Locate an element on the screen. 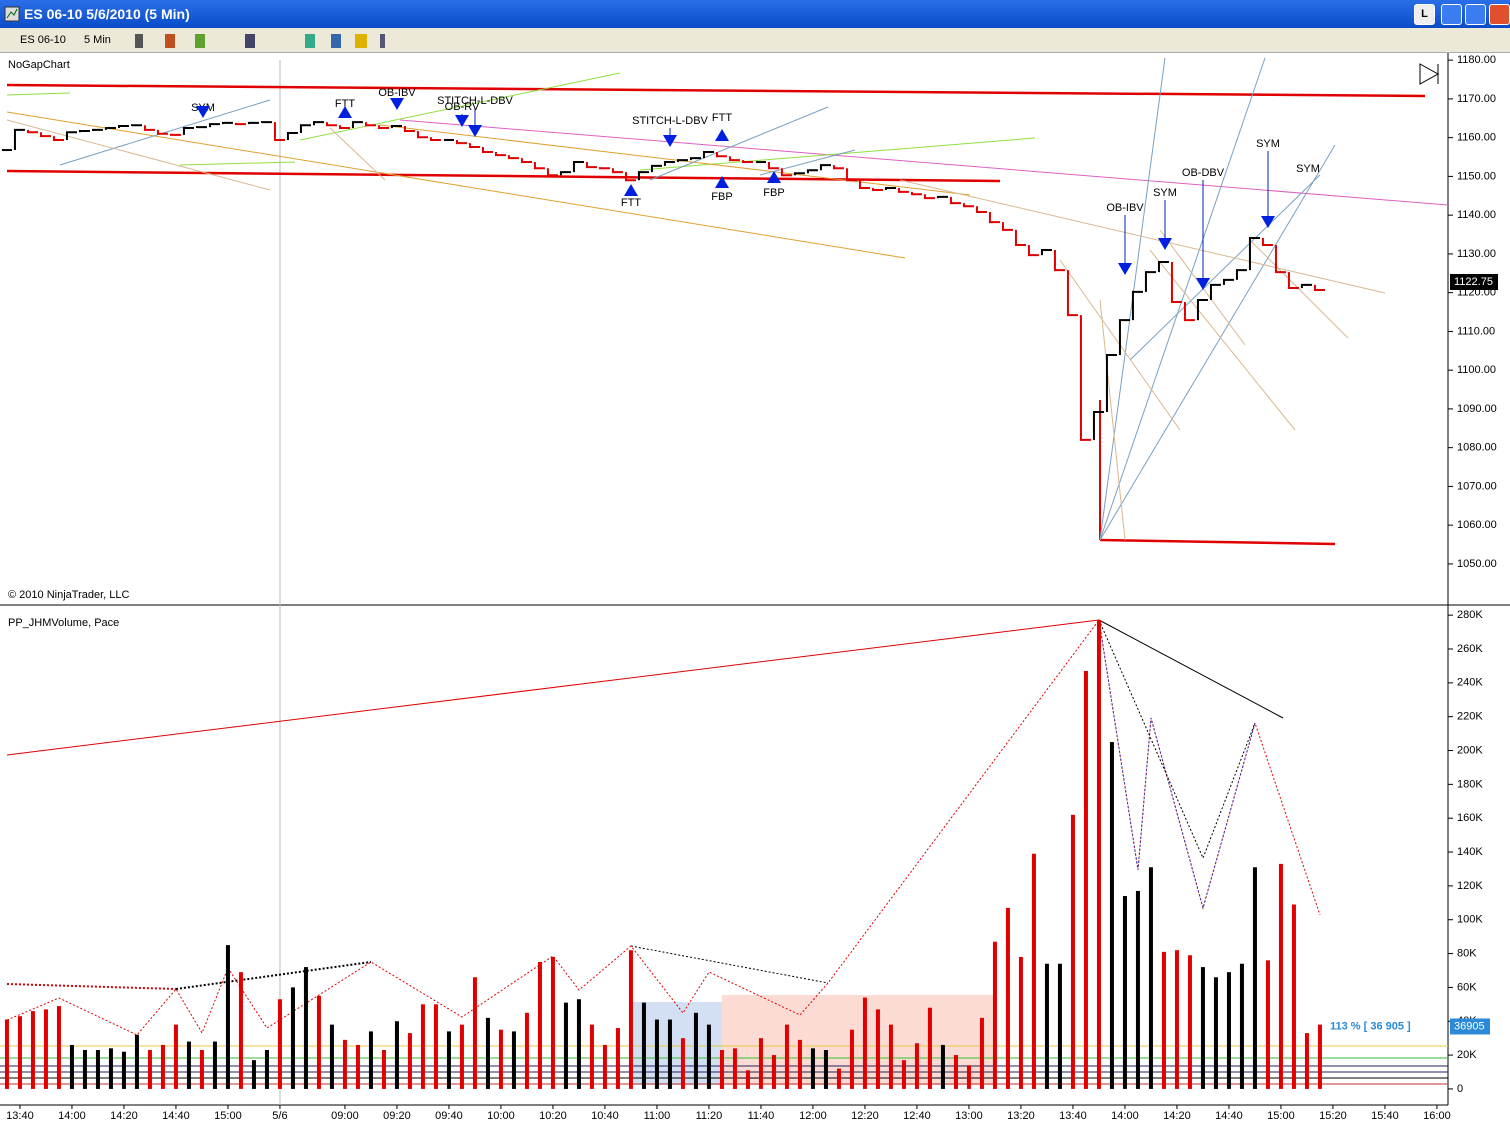 Image resolution: width=1510 pixels, height=1130 pixels. y-tick-label: 60K is located at coordinates (1467, 987).